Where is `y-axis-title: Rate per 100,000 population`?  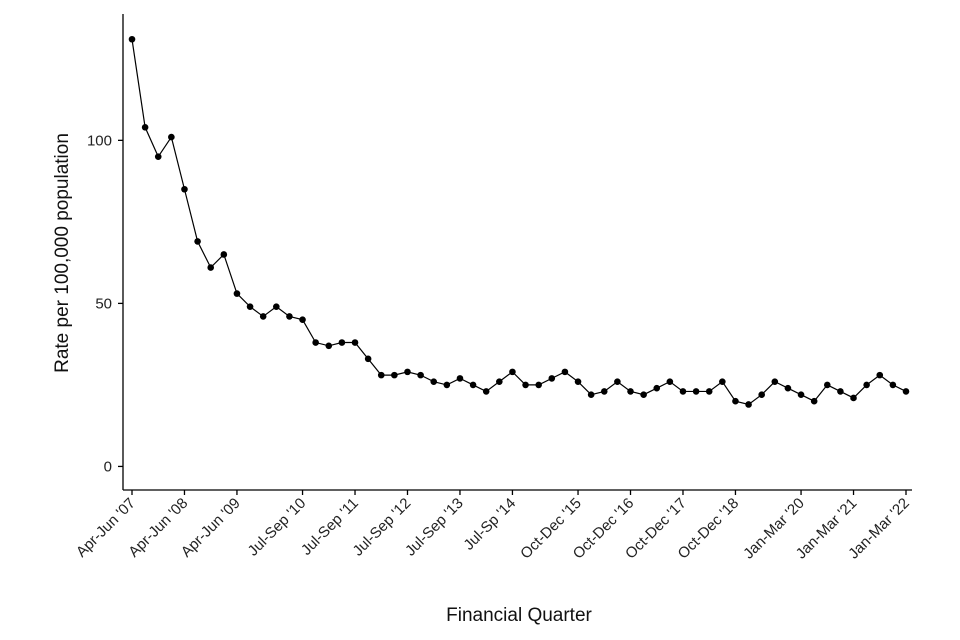 y-axis-title: Rate per 100,000 population is located at coordinates (62, 253).